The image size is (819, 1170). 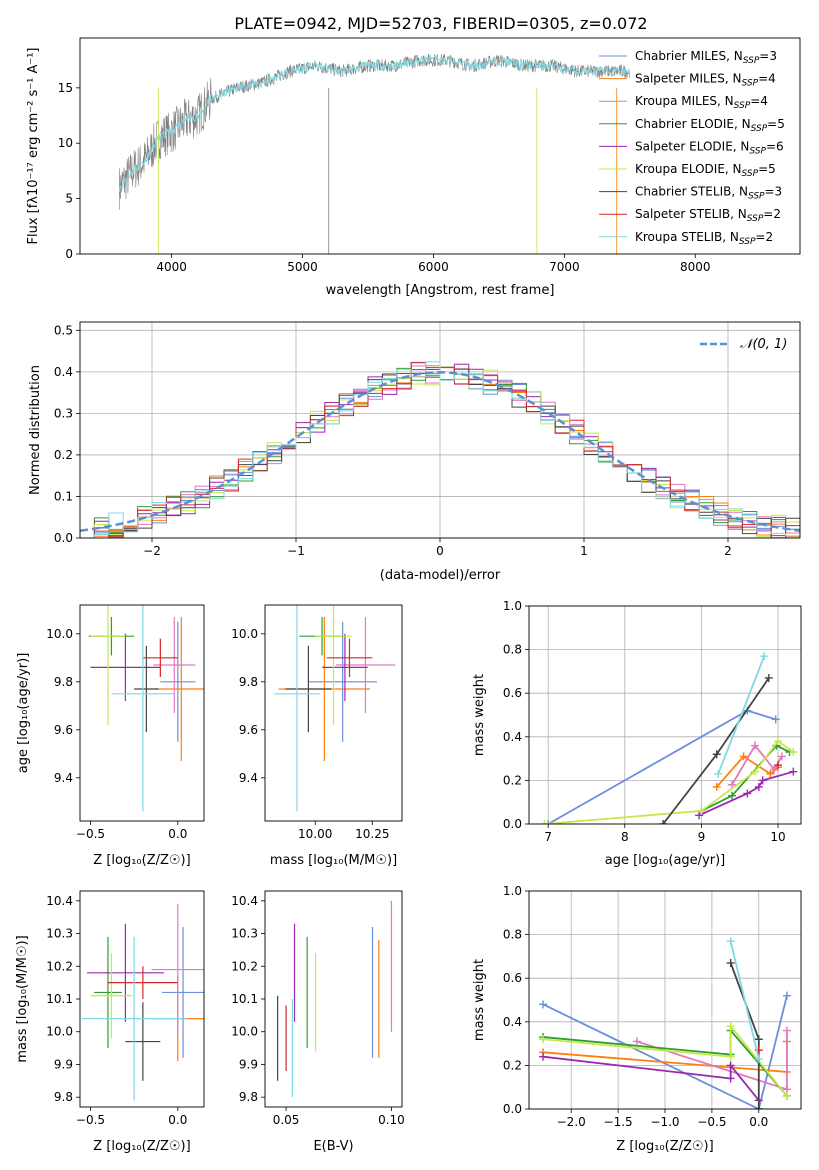 What do you see at coordinates (695, 267) in the screenshot?
I see `spectrum-xtick-label: 8000` at bounding box center [695, 267].